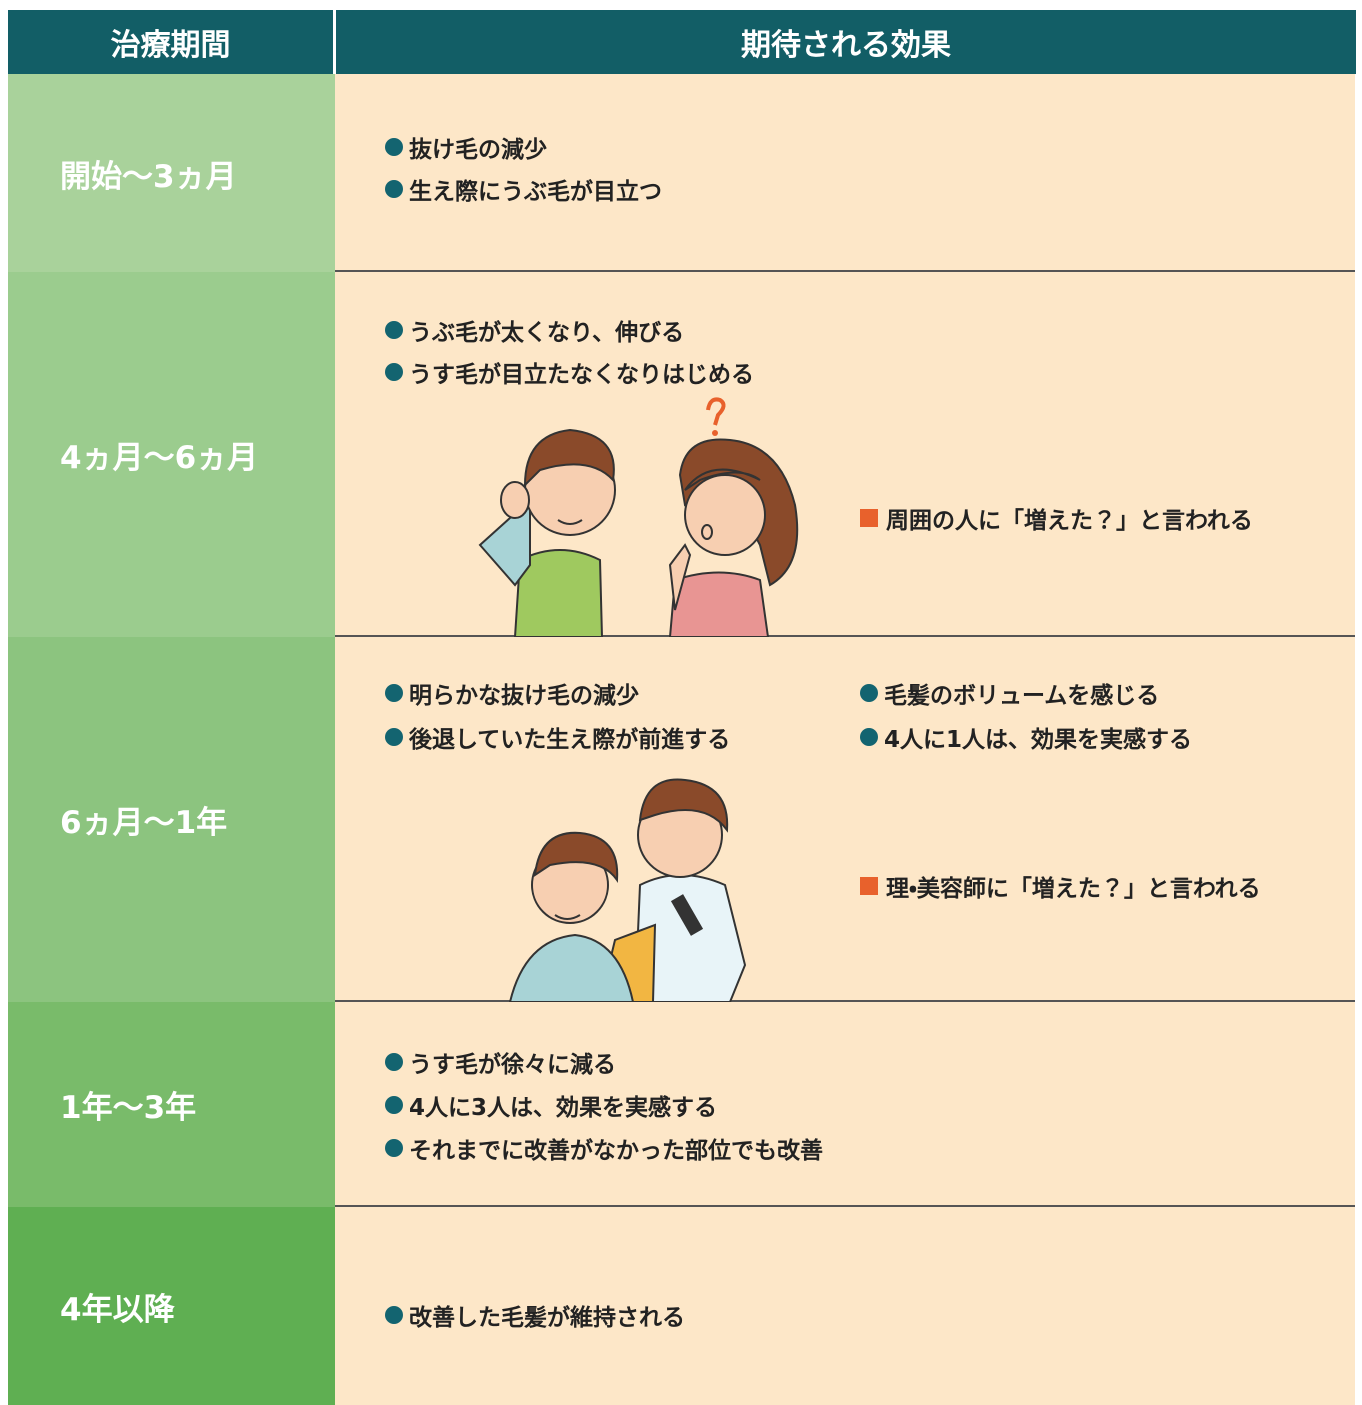  I want to click on item-text: うす毛が目立たなくなりはじめる, so click(581, 375).